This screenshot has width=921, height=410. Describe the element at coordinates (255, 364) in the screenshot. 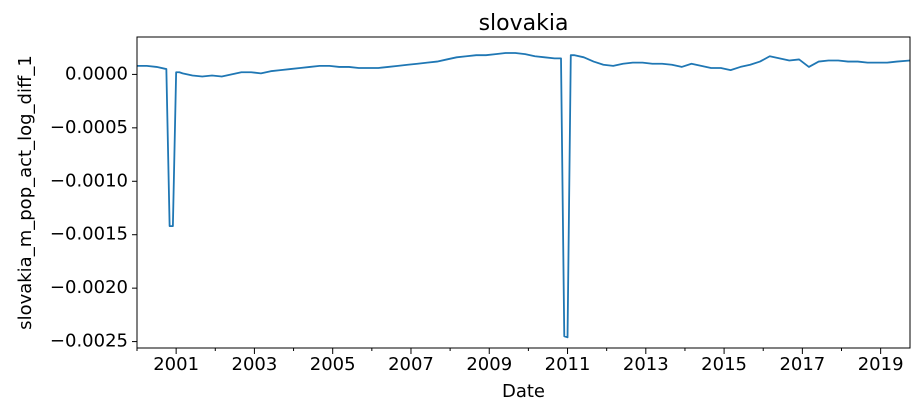

I see `x-tick-label: 2003` at that location.